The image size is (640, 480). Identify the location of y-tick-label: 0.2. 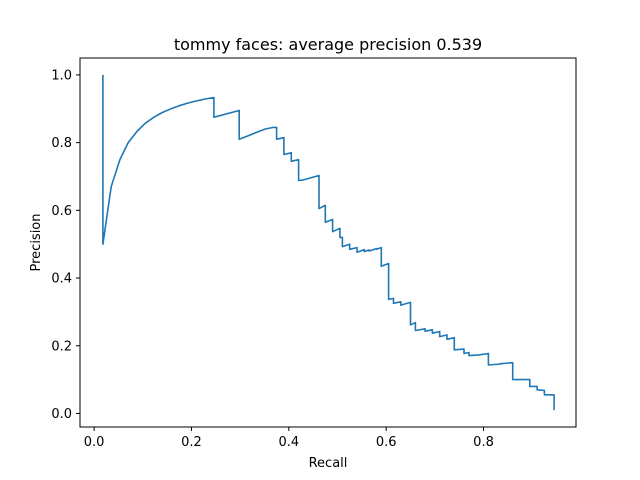
(61, 346).